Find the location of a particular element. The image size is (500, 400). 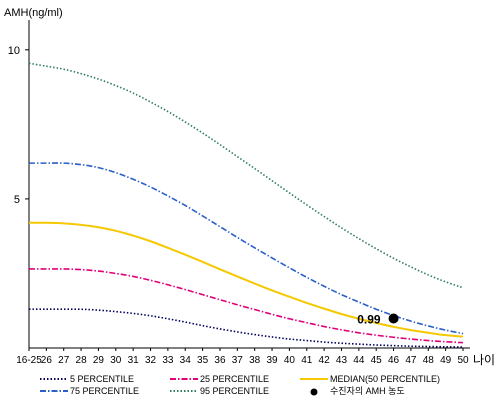

x-tick-label: 29 is located at coordinates (99, 360).